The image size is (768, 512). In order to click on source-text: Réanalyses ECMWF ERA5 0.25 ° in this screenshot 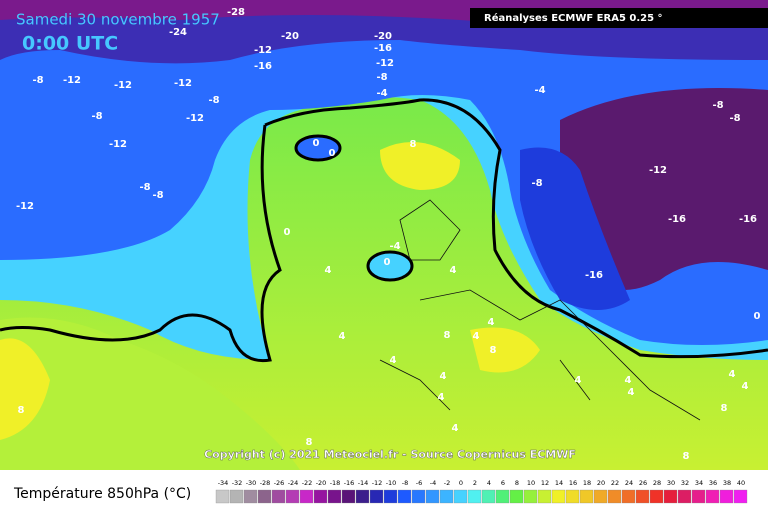, I will do `click(573, 18)`.